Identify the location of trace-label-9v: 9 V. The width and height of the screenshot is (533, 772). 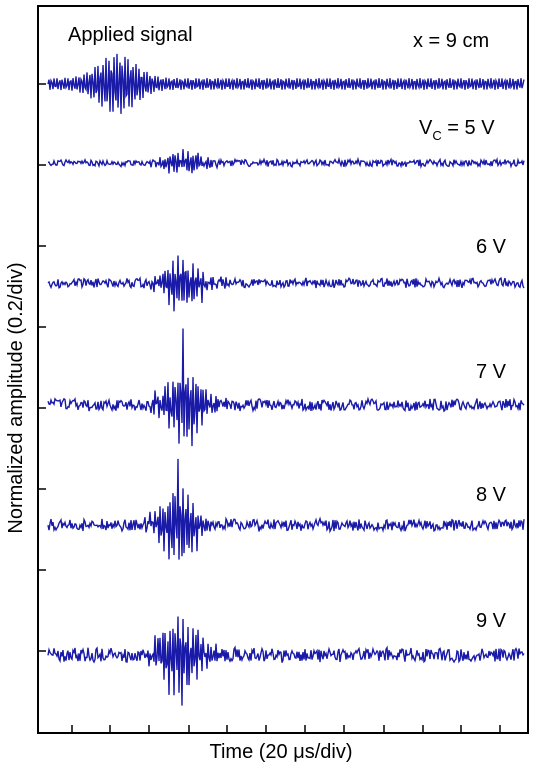
(491, 621).